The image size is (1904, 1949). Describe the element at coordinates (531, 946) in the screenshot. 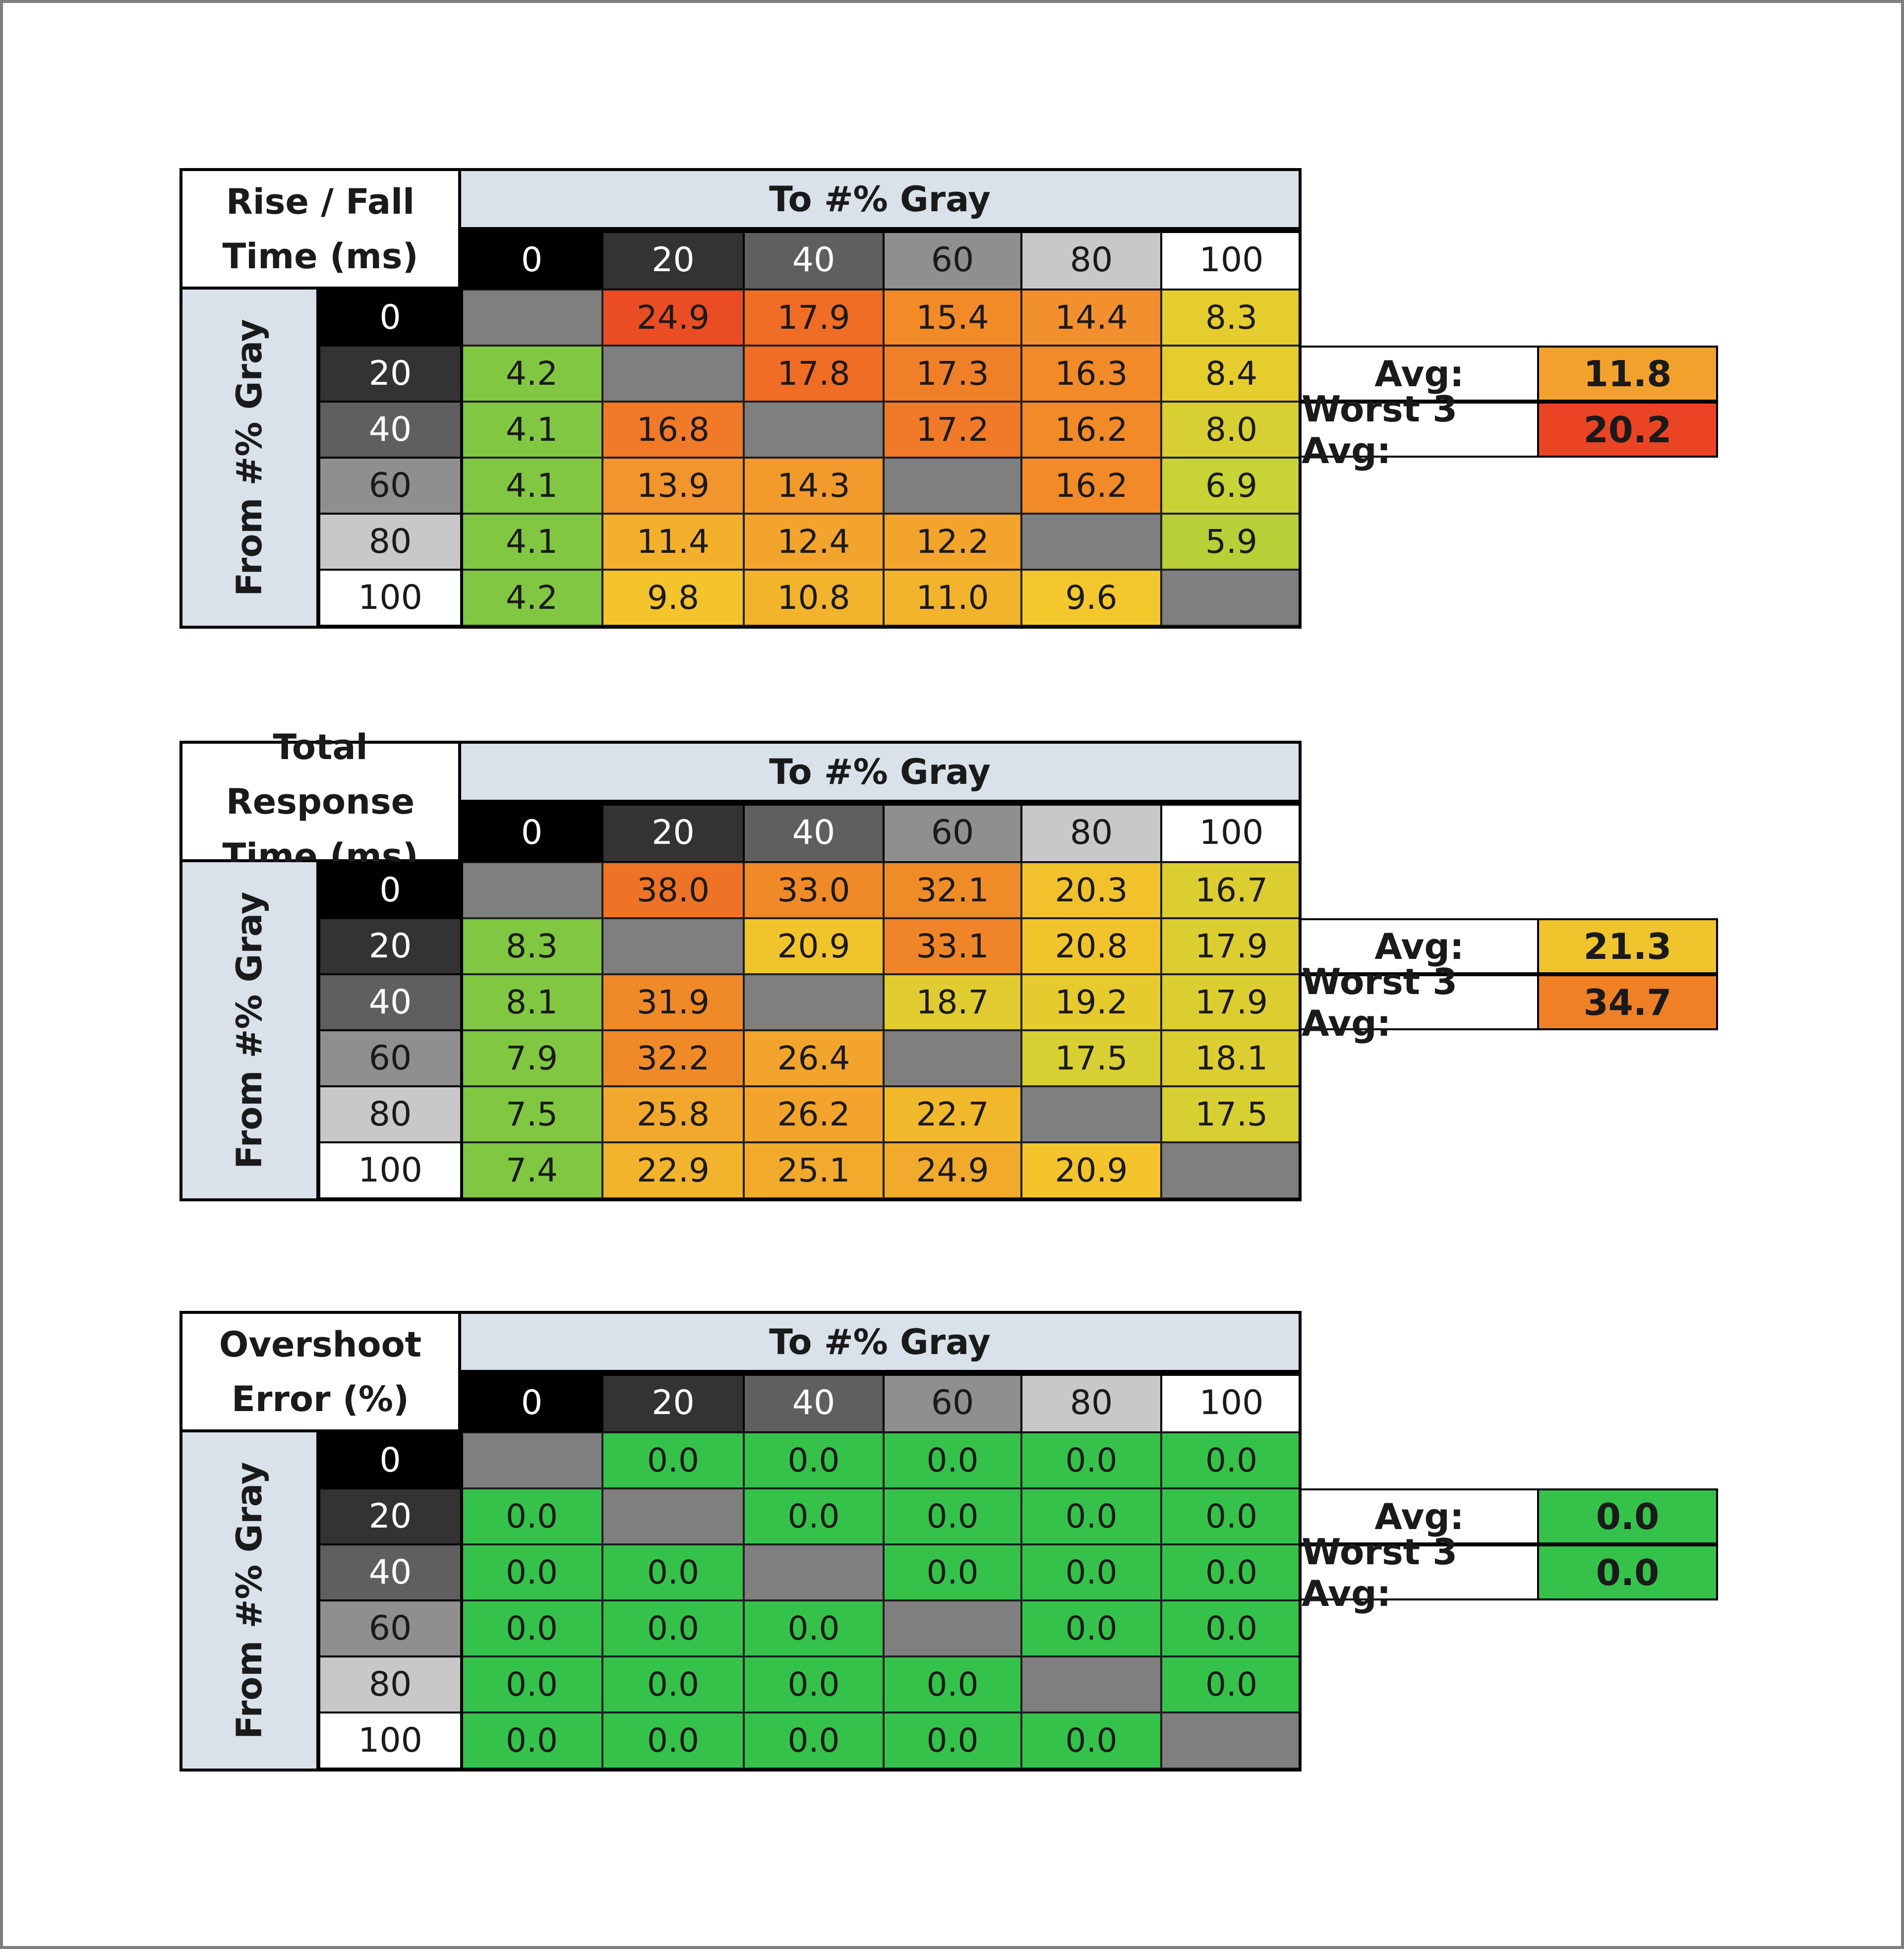

I see `heatmap-cell: 8.3` at that location.